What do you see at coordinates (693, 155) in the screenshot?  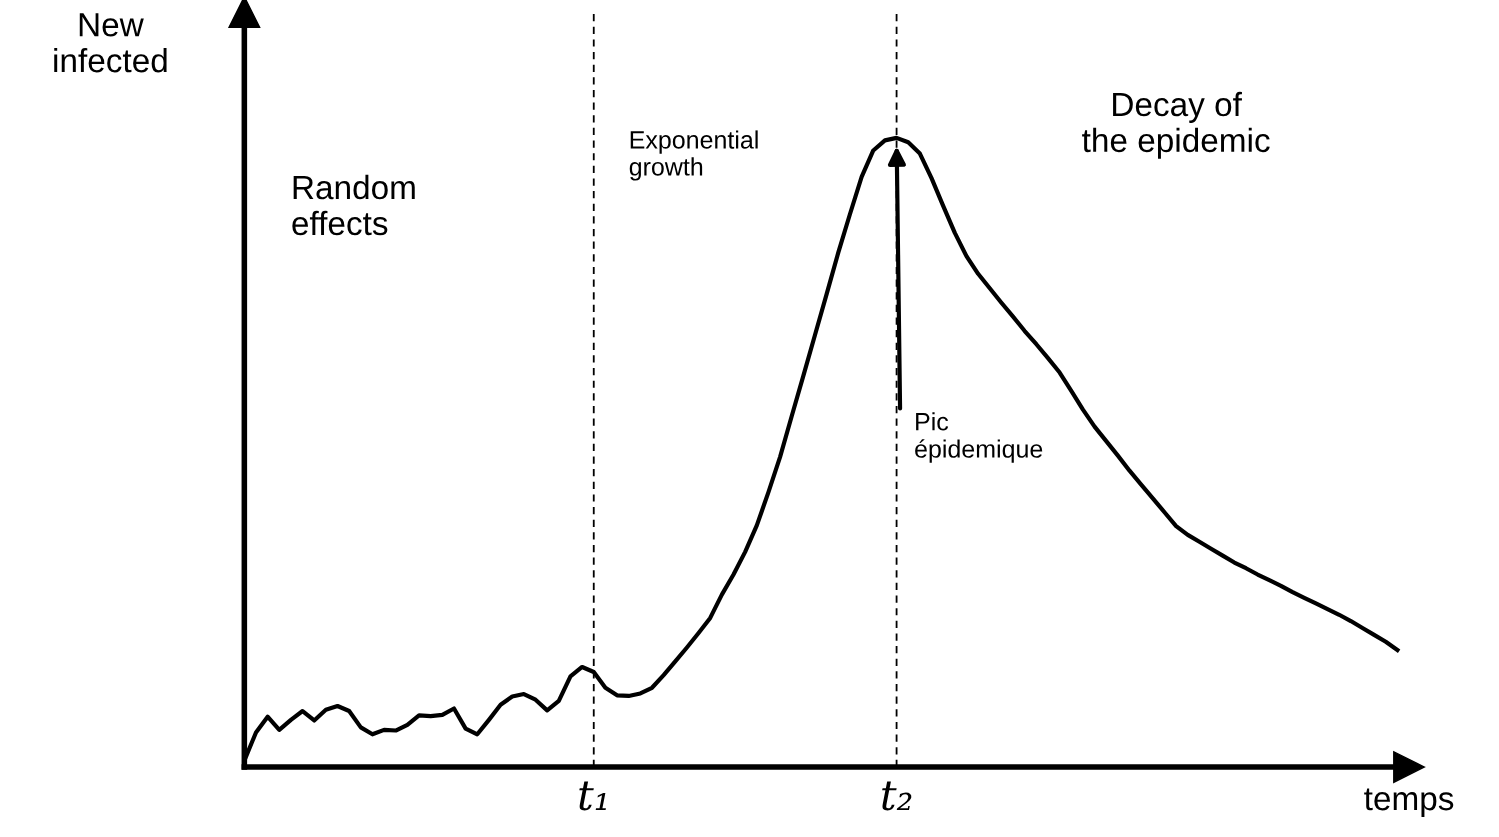 I see `annotation: Exponential growth` at bounding box center [693, 155].